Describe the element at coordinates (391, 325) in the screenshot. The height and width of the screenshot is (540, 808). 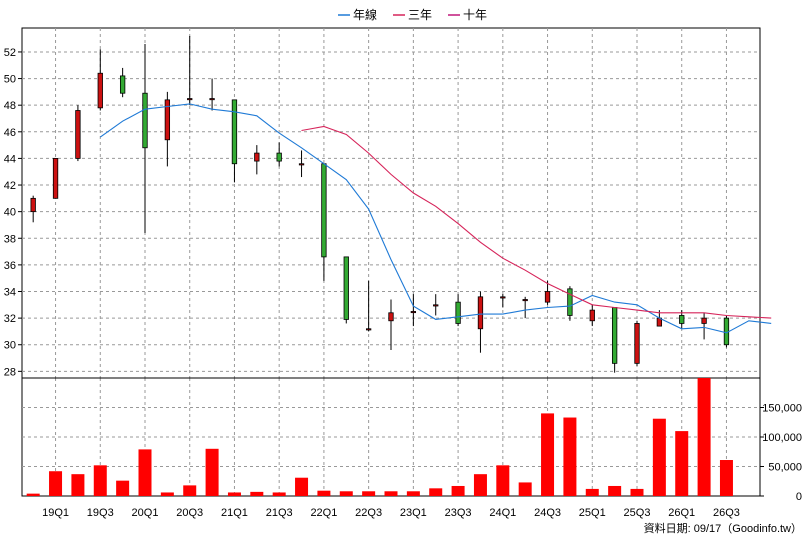
I see `candle-22Q4` at that location.